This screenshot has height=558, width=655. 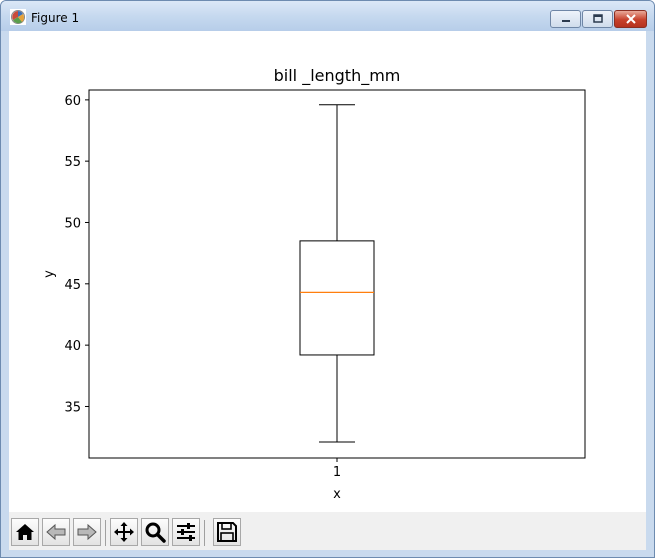 I want to click on y-axis: 35 40 45 50 55 60, so click(x=76, y=254).